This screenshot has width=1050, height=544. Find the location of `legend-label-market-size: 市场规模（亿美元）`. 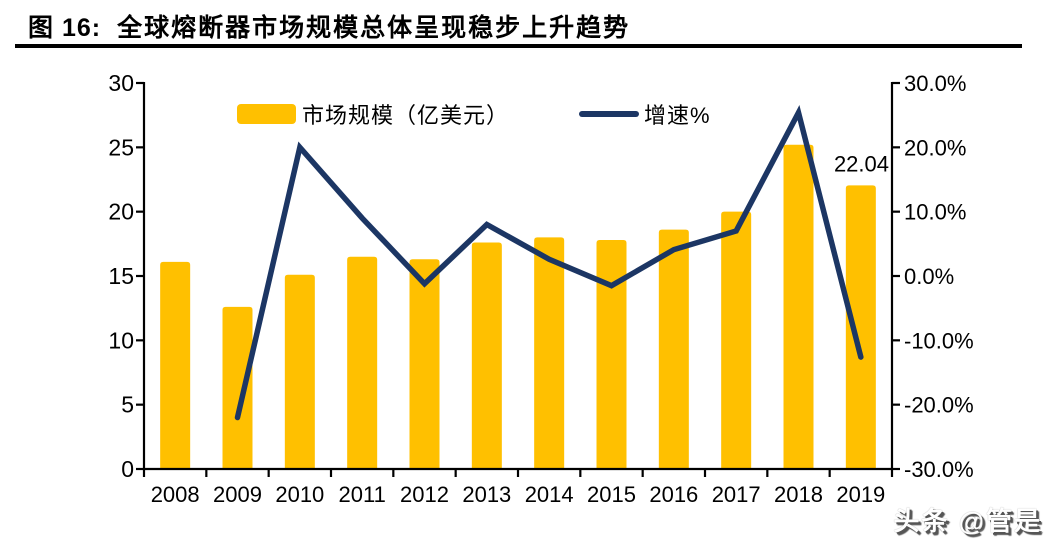

legend-label-market-size: 市场规模（亿美元） is located at coordinates (406, 115).